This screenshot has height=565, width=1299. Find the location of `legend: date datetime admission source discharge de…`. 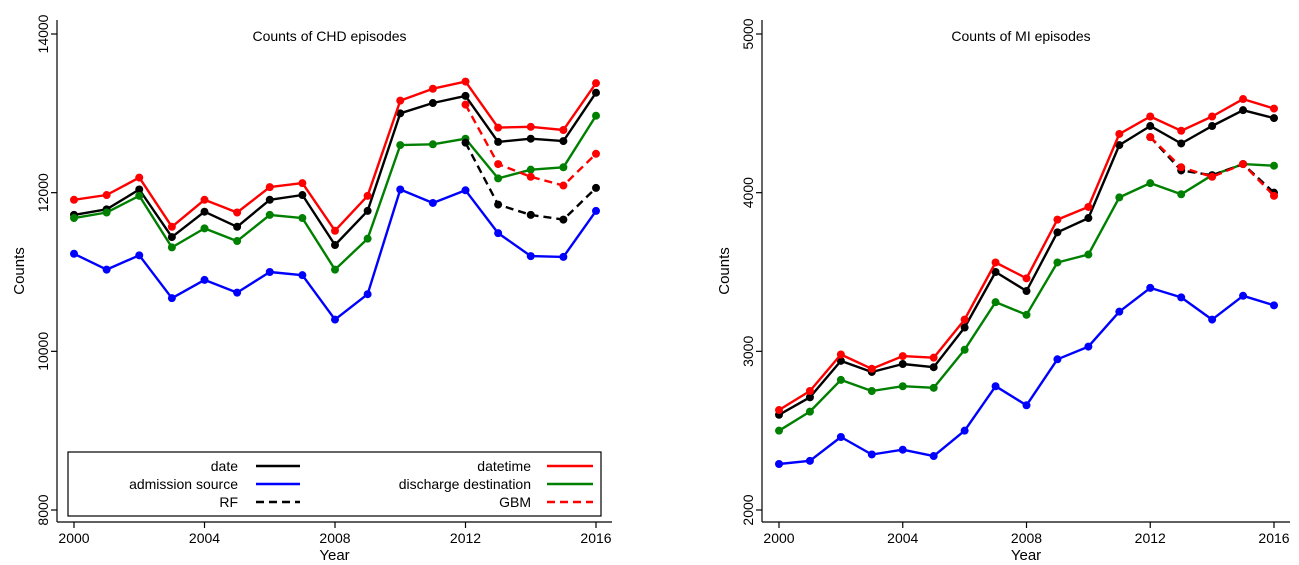

legend: date datetime admission source discharge de… is located at coordinates (334, 484).